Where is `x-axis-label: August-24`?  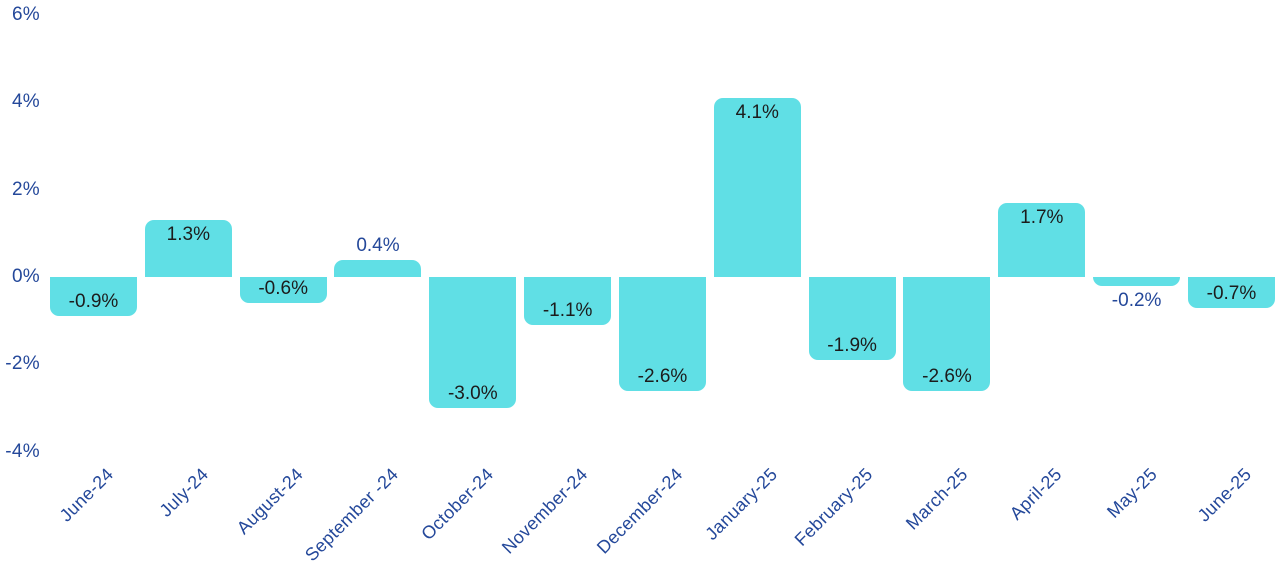
x-axis-label: August-24 is located at coordinates (270, 501).